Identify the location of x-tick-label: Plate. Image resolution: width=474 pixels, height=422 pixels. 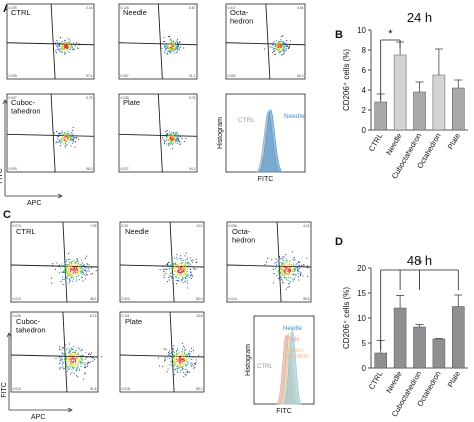
(454, 141).